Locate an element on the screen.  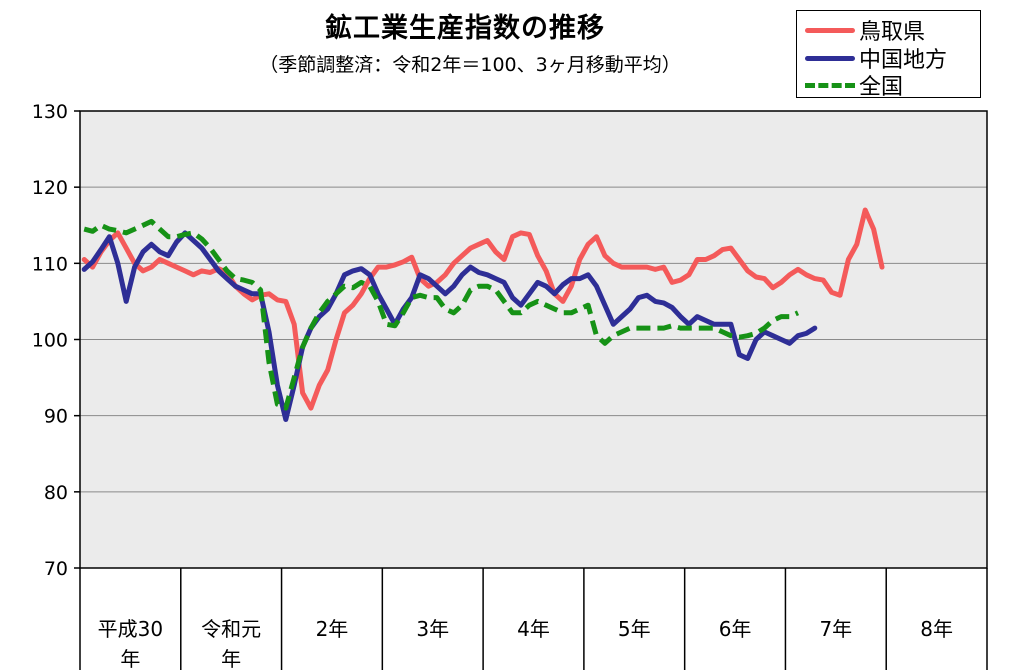
x-category-label: 3年 is located at coordinates (432, 629).